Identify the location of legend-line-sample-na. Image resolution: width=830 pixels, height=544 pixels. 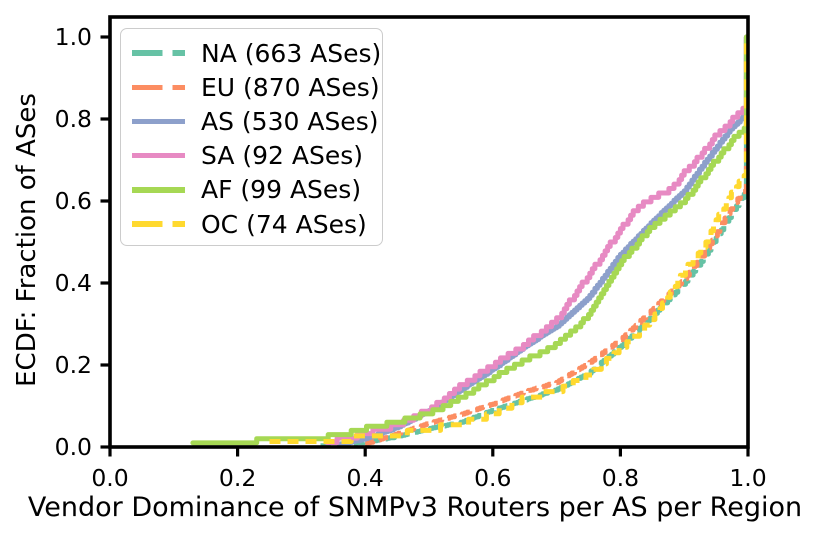
(158, 53).